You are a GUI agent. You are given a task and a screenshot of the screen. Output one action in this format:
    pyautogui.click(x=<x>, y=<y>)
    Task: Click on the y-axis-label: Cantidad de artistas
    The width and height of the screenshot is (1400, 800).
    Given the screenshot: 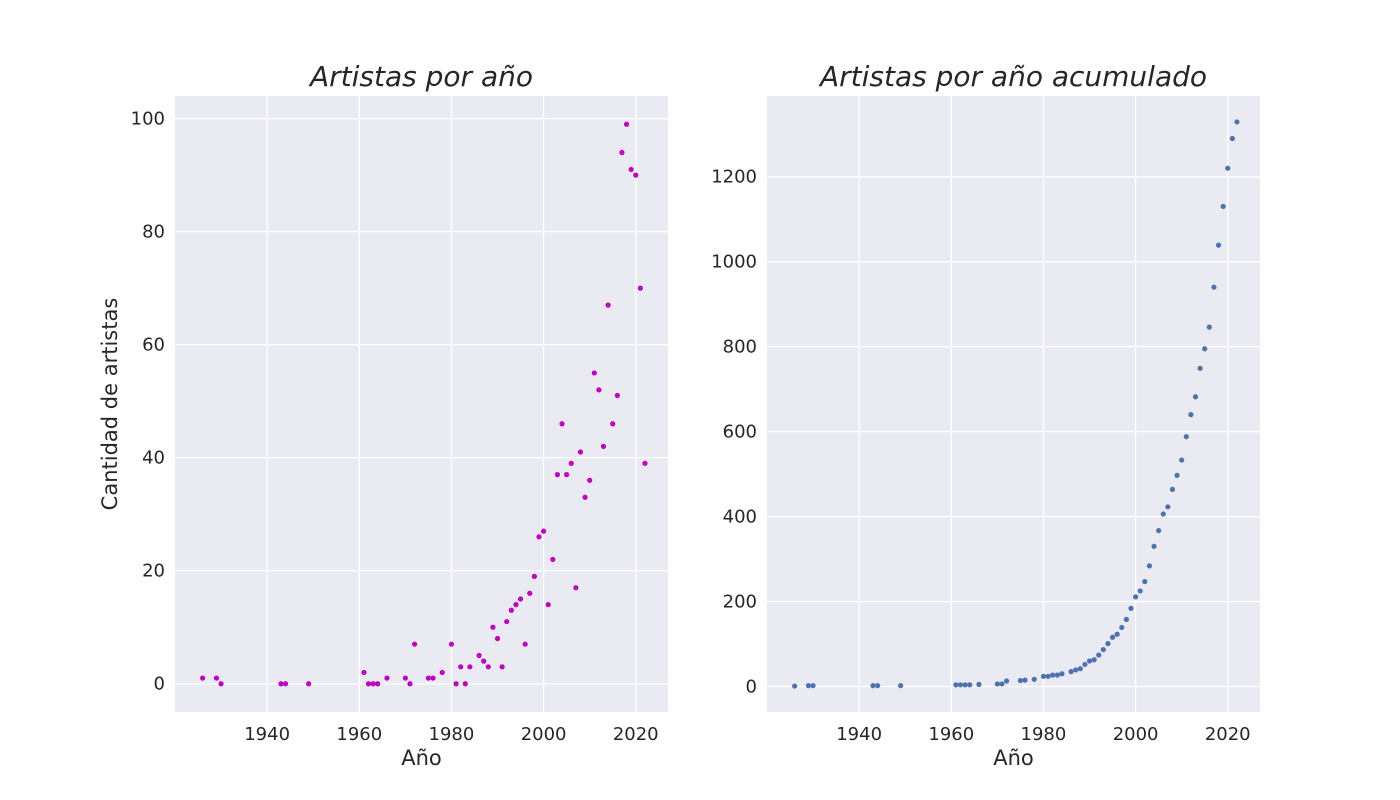 What is the action you would take?
    pyautogui.click(x=110, y=404)
    